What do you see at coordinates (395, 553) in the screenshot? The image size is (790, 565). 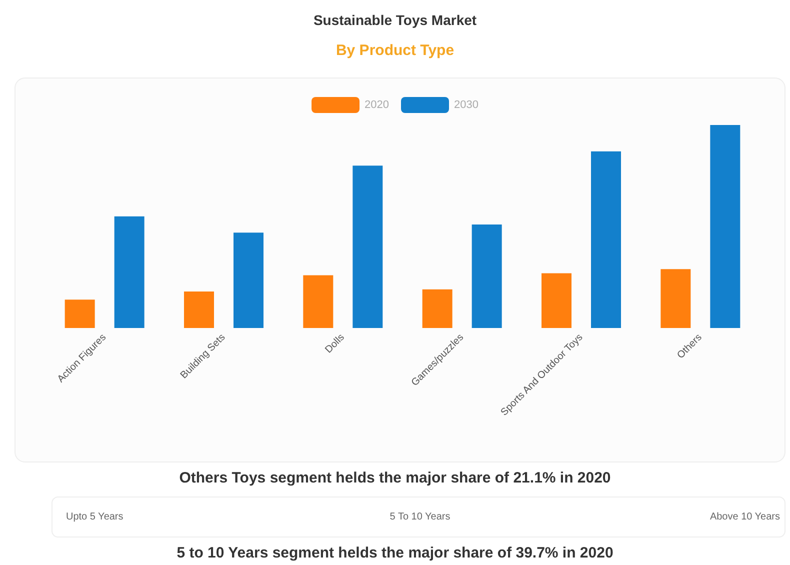 I see `text: 5 to 10 Years segment helds the major share of 39.7% in 2020` at bounding box center [395, 553].